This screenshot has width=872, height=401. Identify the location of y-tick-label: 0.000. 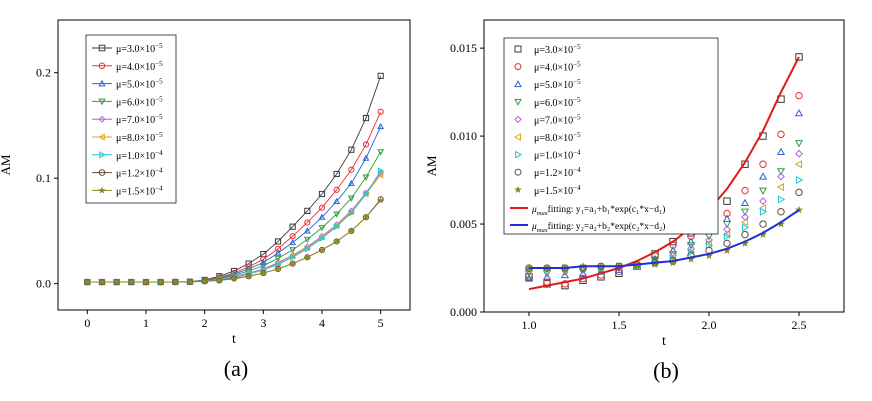
(463, 312).